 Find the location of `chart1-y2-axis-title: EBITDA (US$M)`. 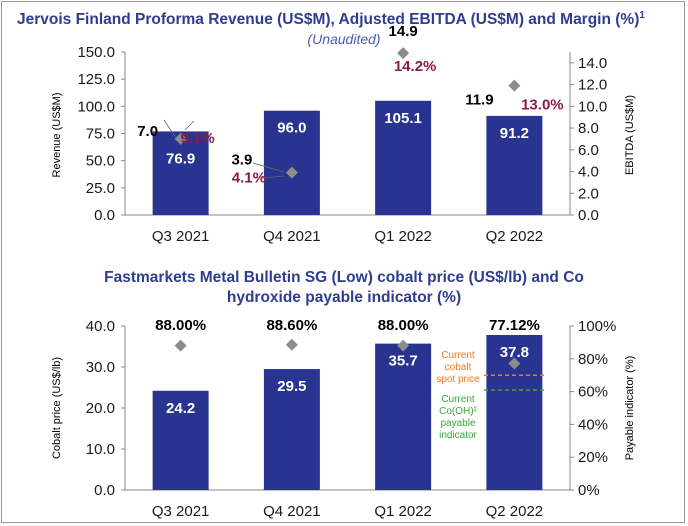

chart1-y2-axis-title: EBITDA (US$M) is located at coordinates (630, 135).